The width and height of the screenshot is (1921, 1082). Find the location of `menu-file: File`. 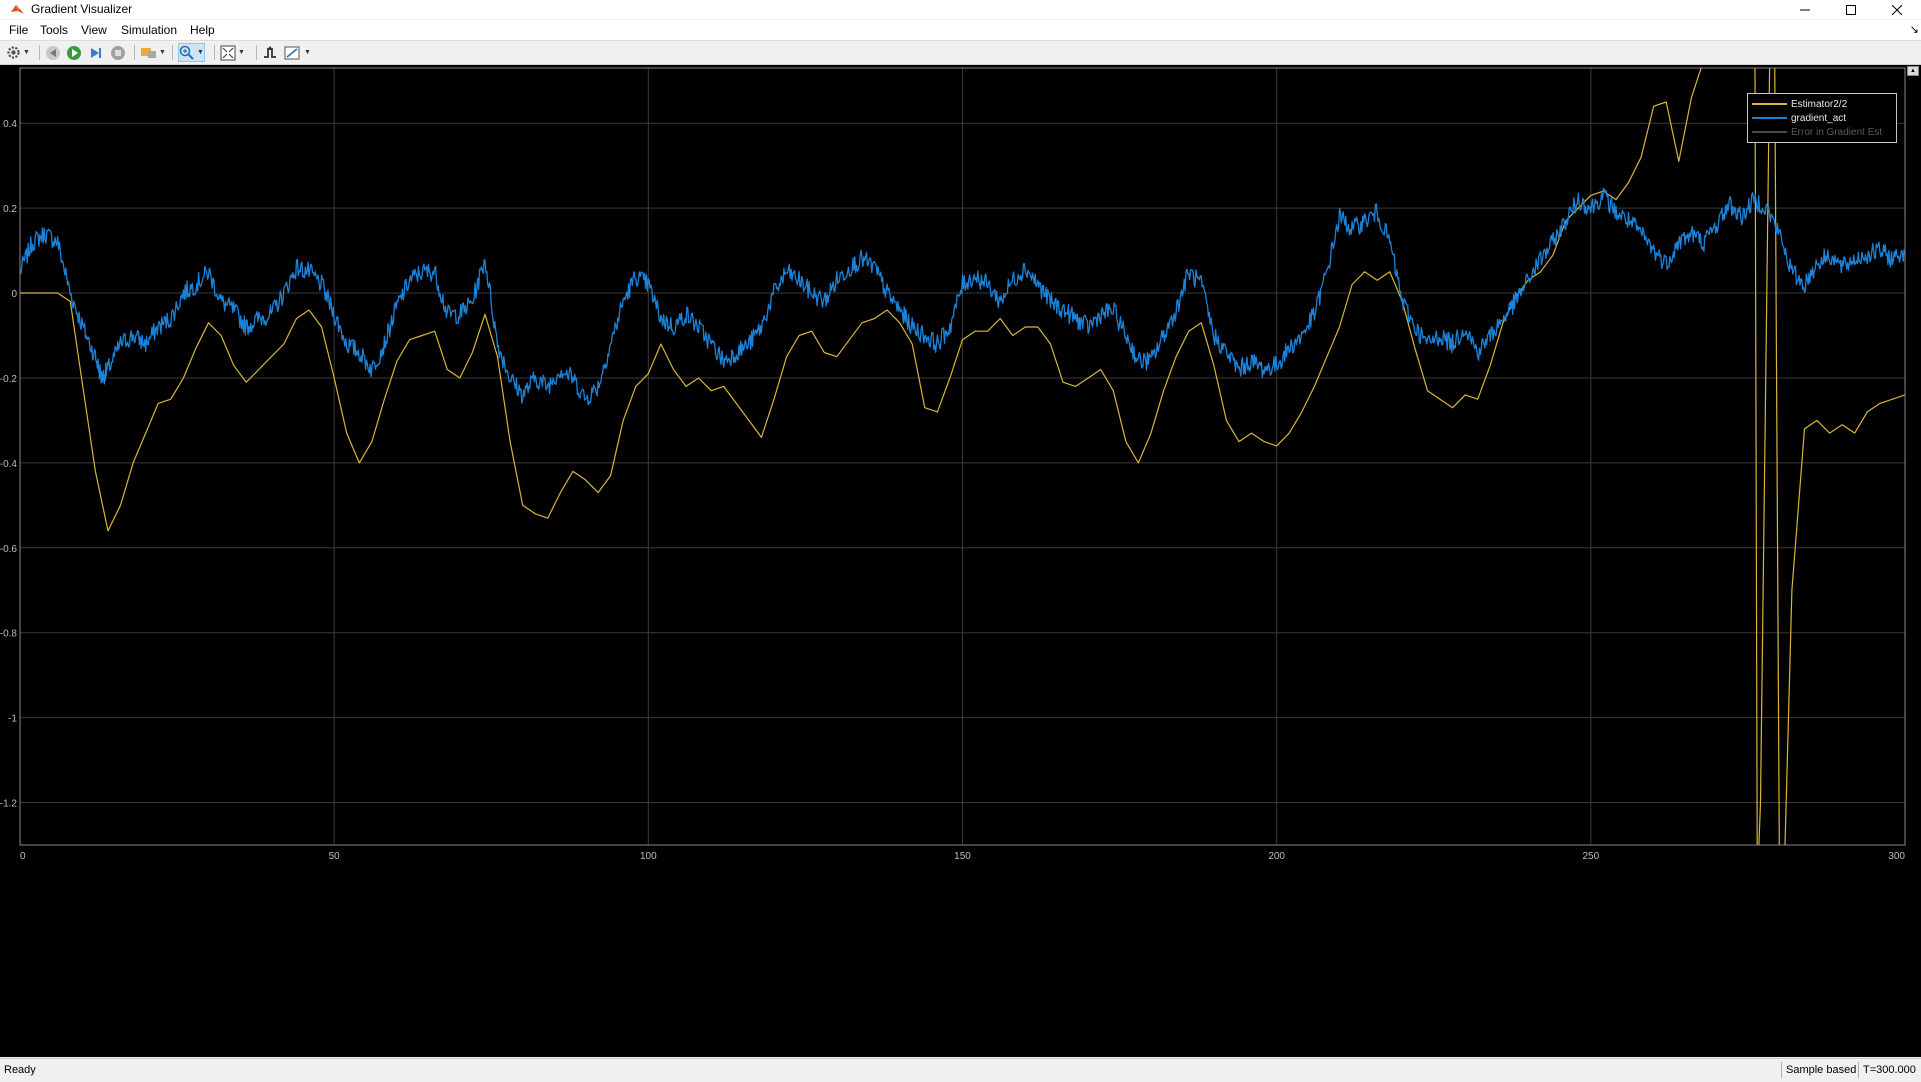

menu-file: File is located at coordinates (19, 30).